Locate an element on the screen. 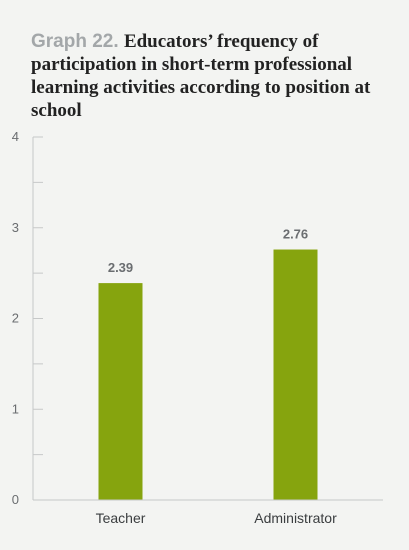 This screenshot has width=409, height=550. y-tick-label: 4 is located at coordinates (15, 136).